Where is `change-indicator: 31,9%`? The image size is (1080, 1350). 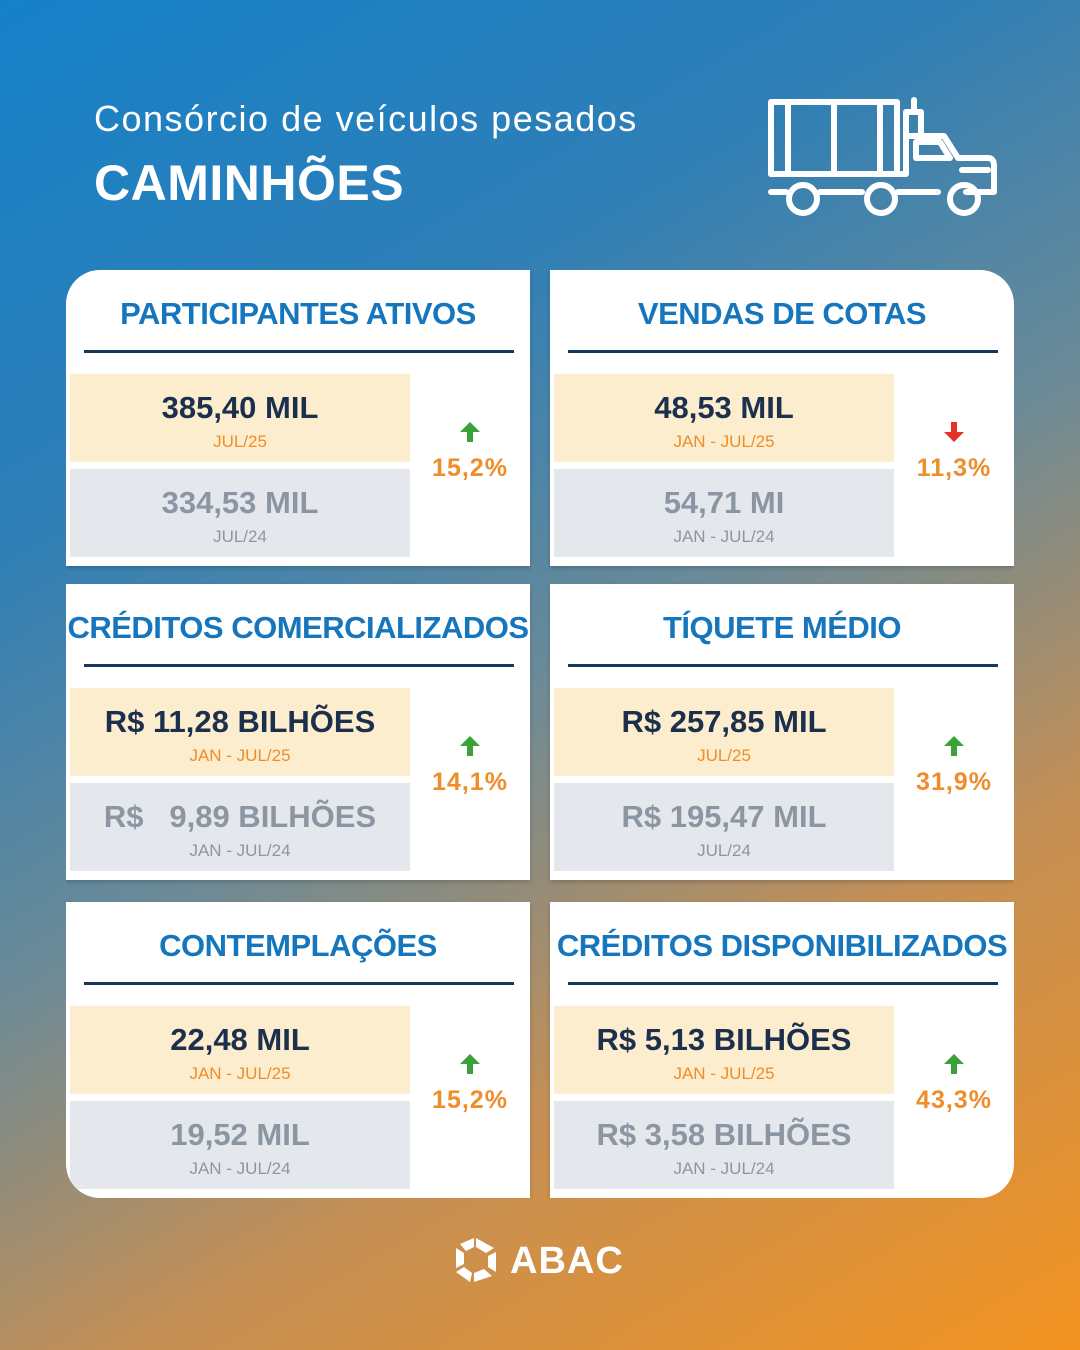 change-indicator: 31,9% is located at coordinates (954, 784).